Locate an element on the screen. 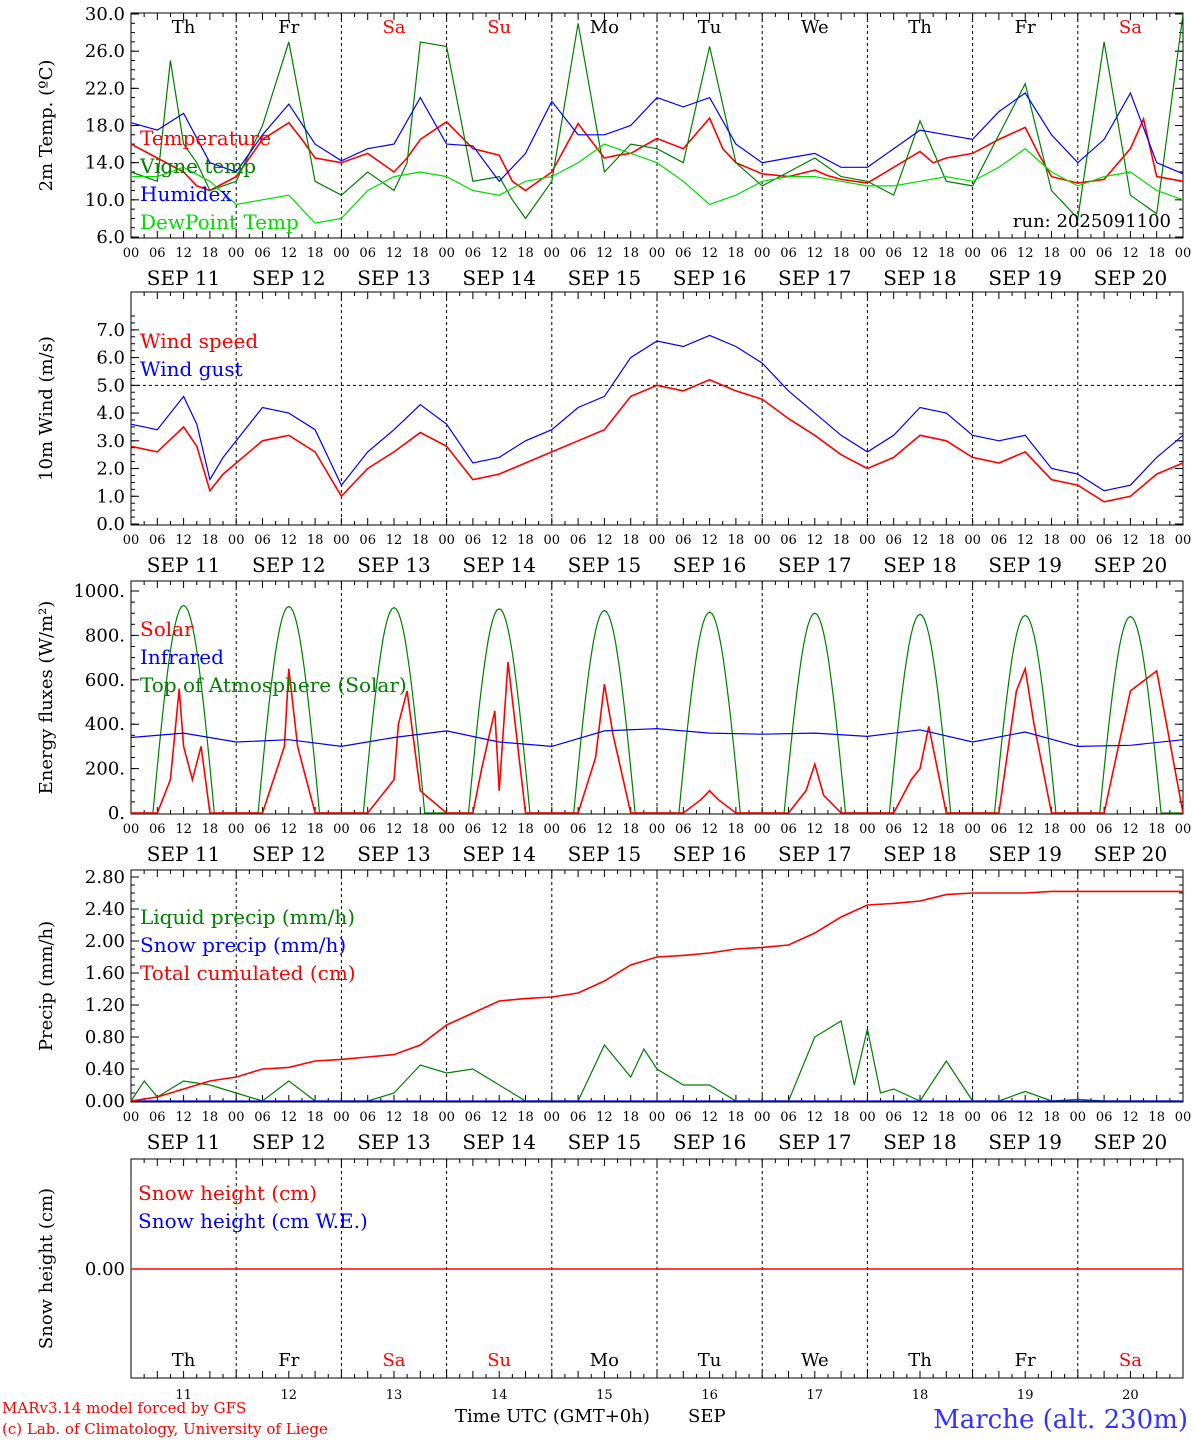 This screenshot has width=1194, height=1440. day-number: 20 is located at coordinates (1130, 1395).